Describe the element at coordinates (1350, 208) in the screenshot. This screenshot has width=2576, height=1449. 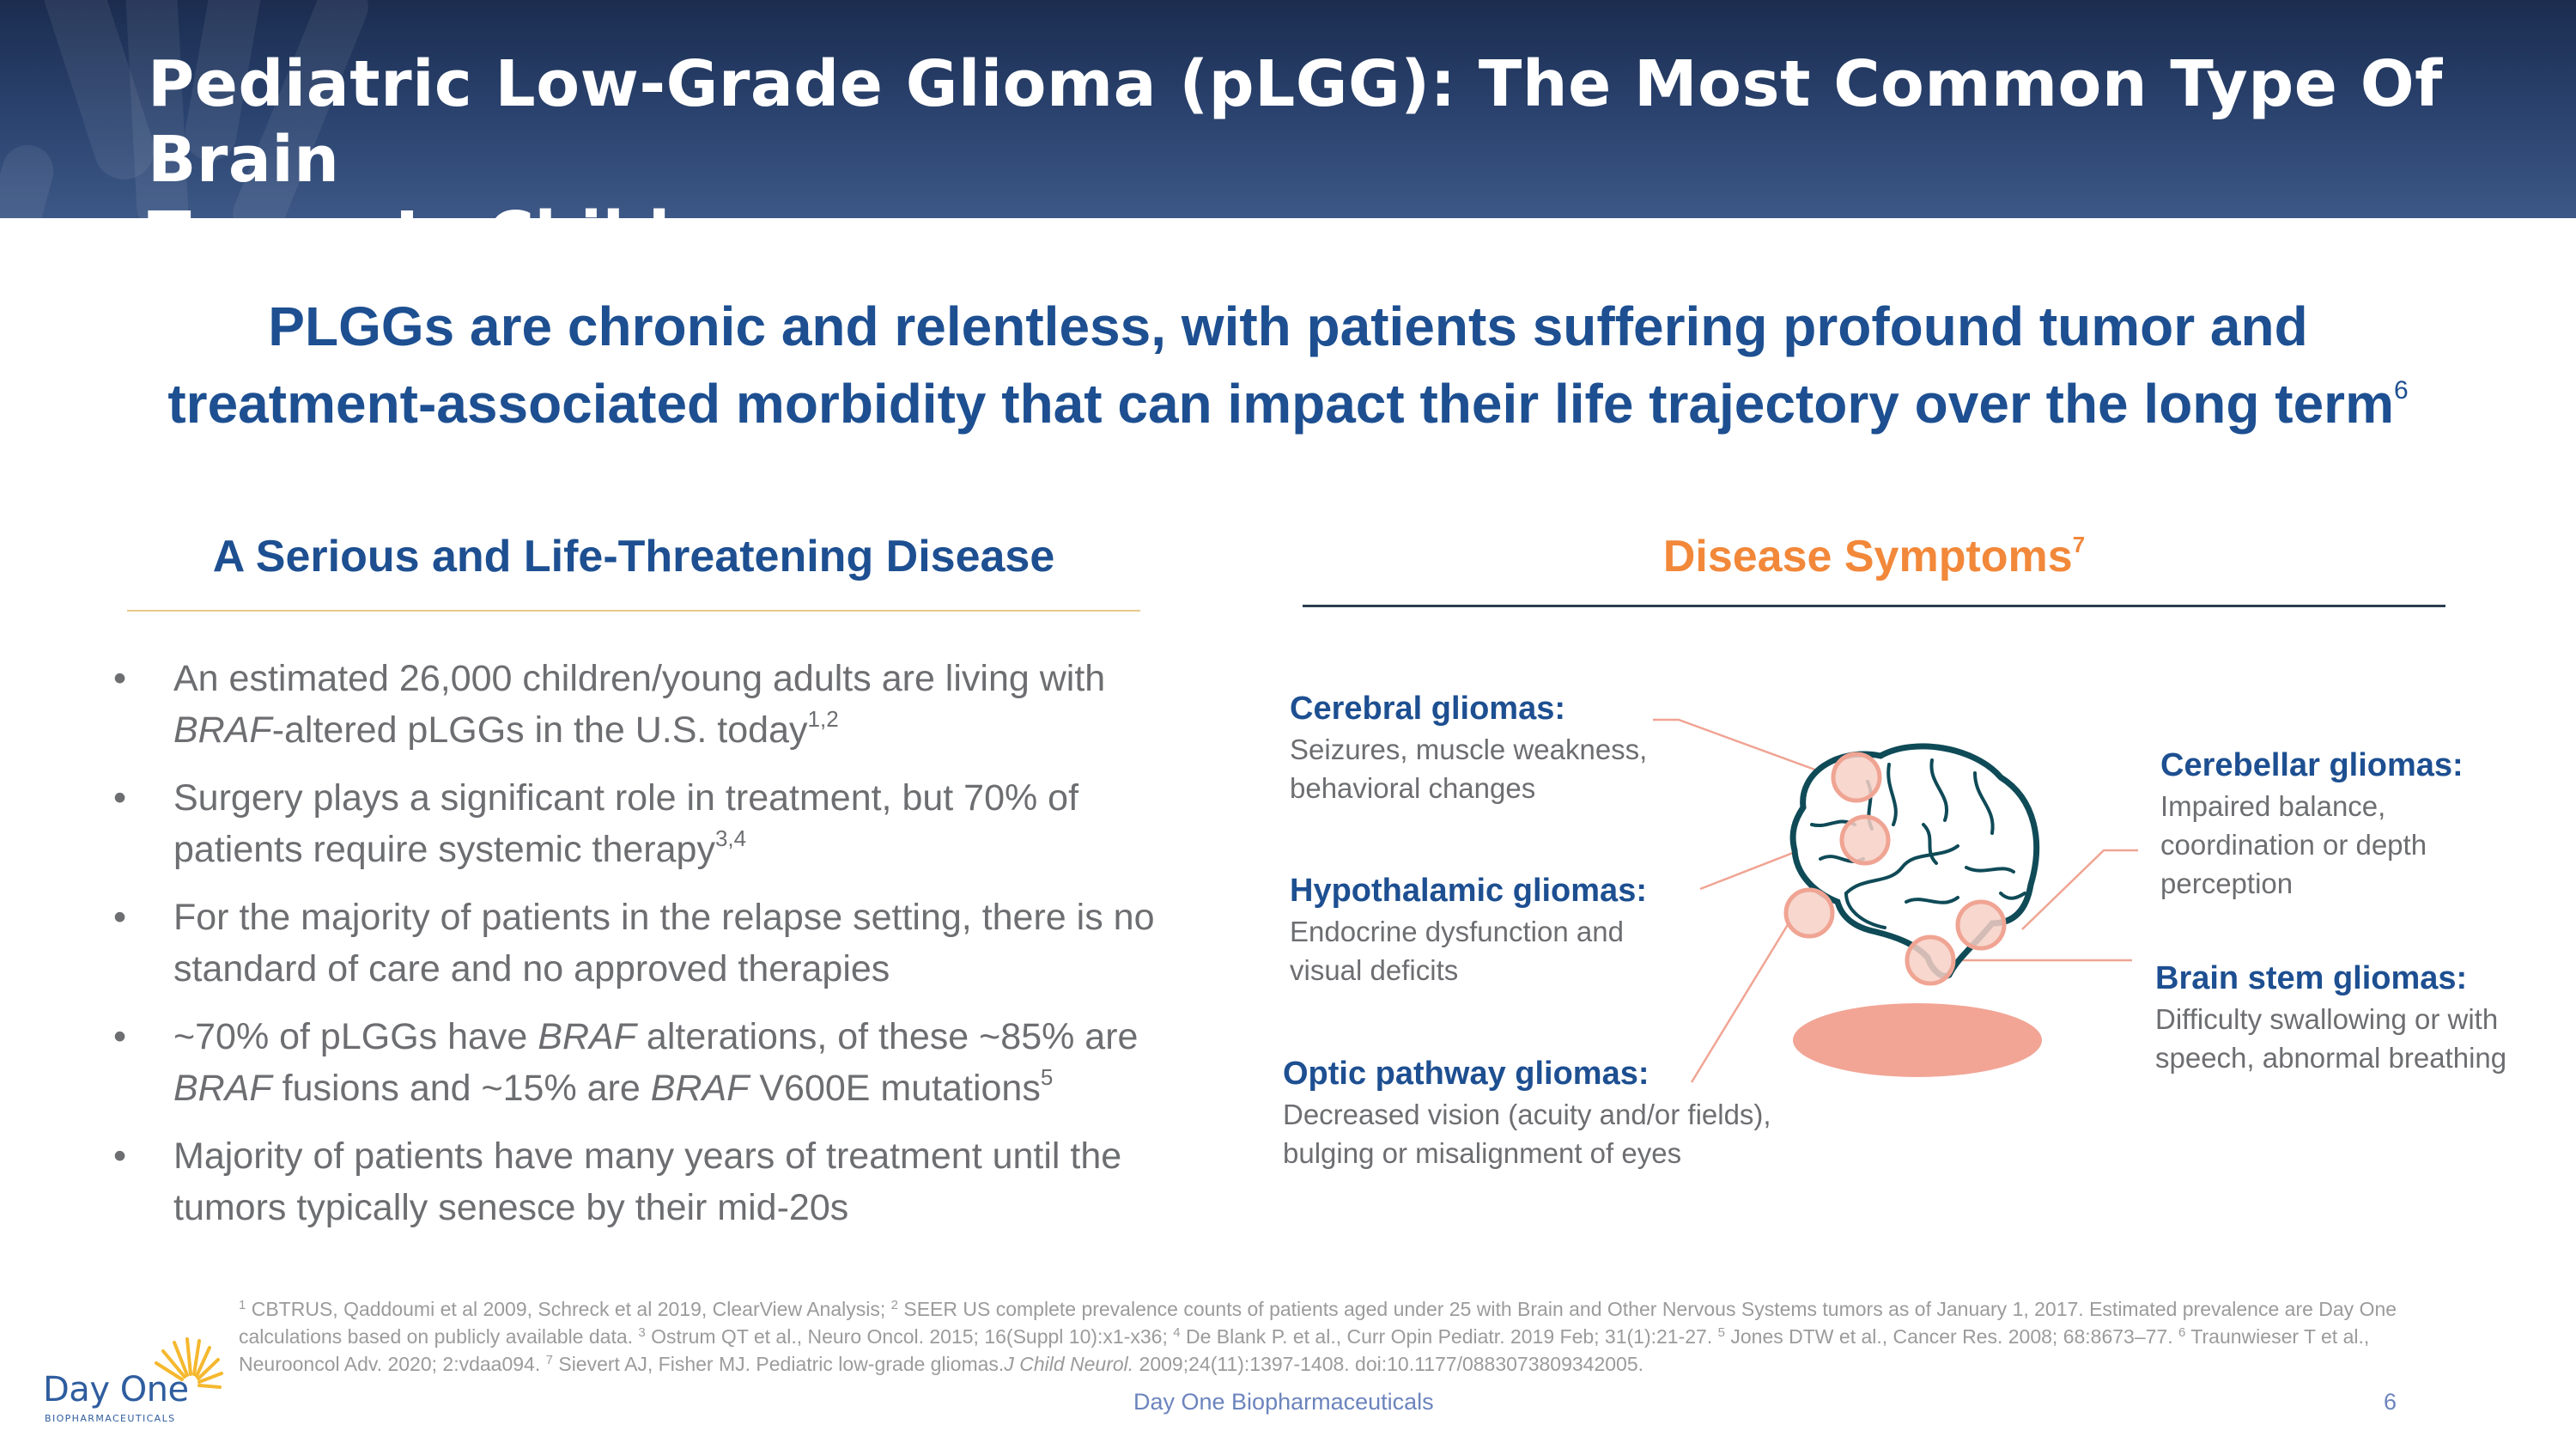
I see `title-line-2: Tumor In Children` at that location.